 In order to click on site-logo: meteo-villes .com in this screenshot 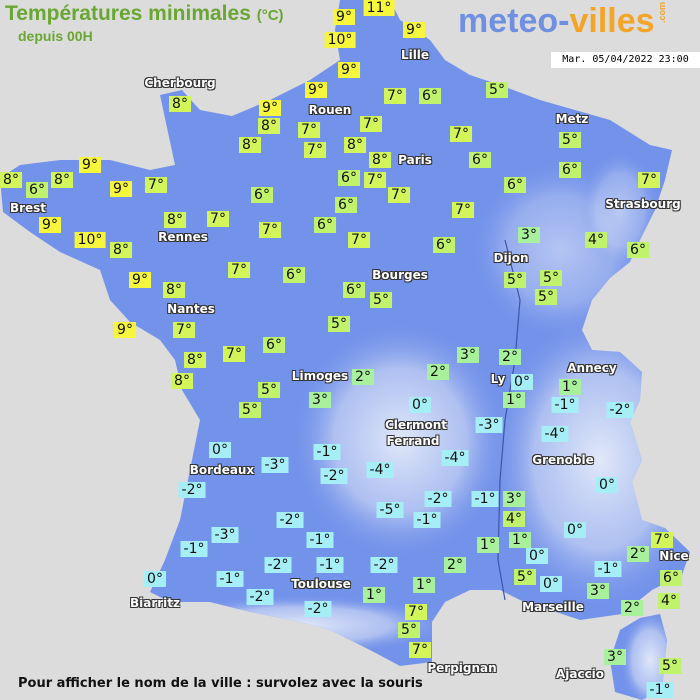, I will do `click(562, 21)`.